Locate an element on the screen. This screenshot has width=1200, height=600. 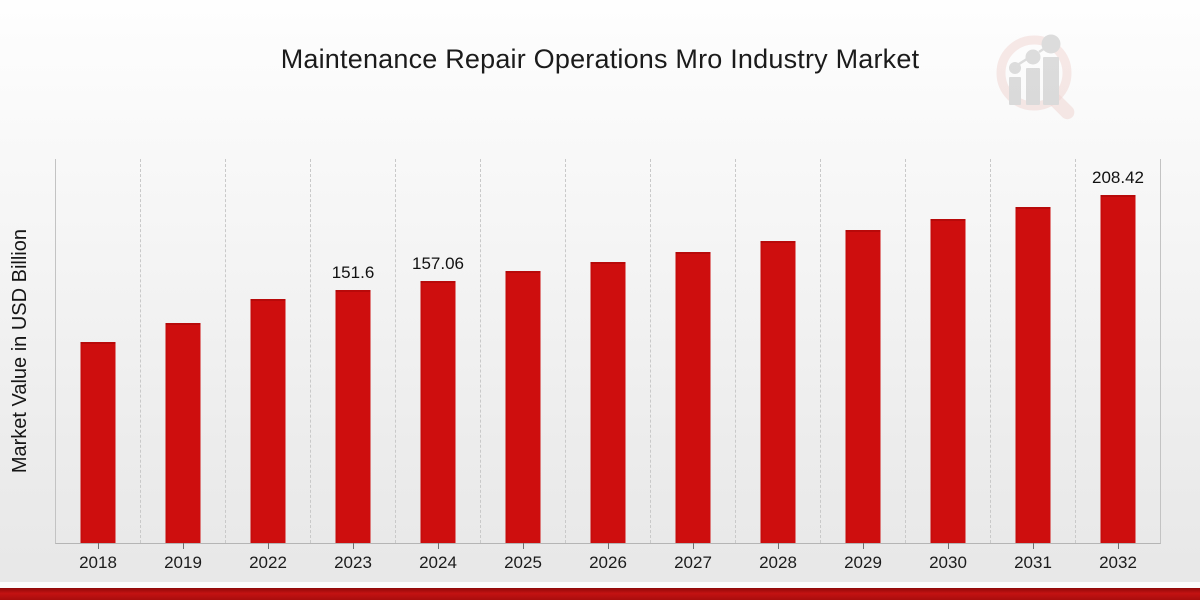
value-label-2032: 208.42 is located at coordinates (1118, 178).